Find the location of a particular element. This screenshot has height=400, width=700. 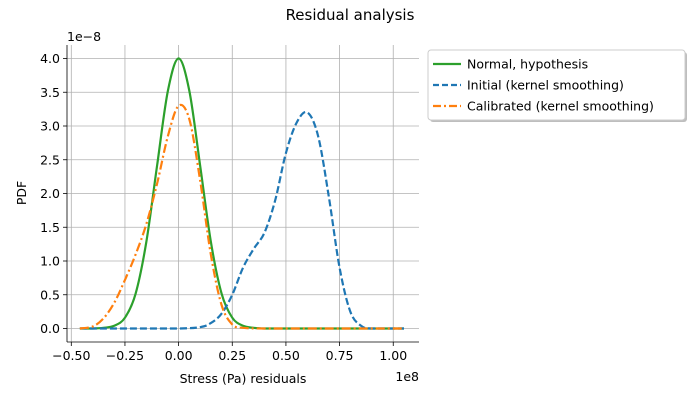

chart-title: Residual analysis is located at coordinates (350, 15).